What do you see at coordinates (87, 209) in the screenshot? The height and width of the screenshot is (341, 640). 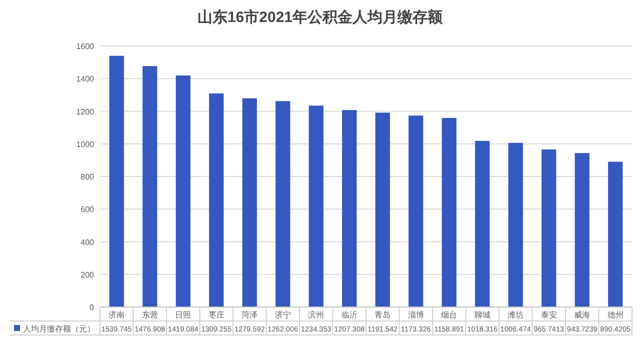 I see `y-tick-label: 600` at bounding box center [87, 209].